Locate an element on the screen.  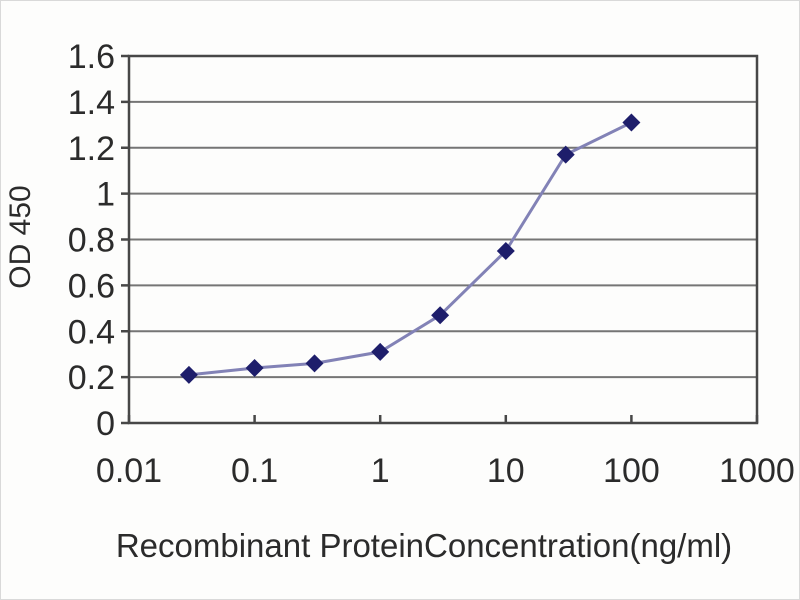
y-axis-title: OD 450 is located at coordinates (20, 237).